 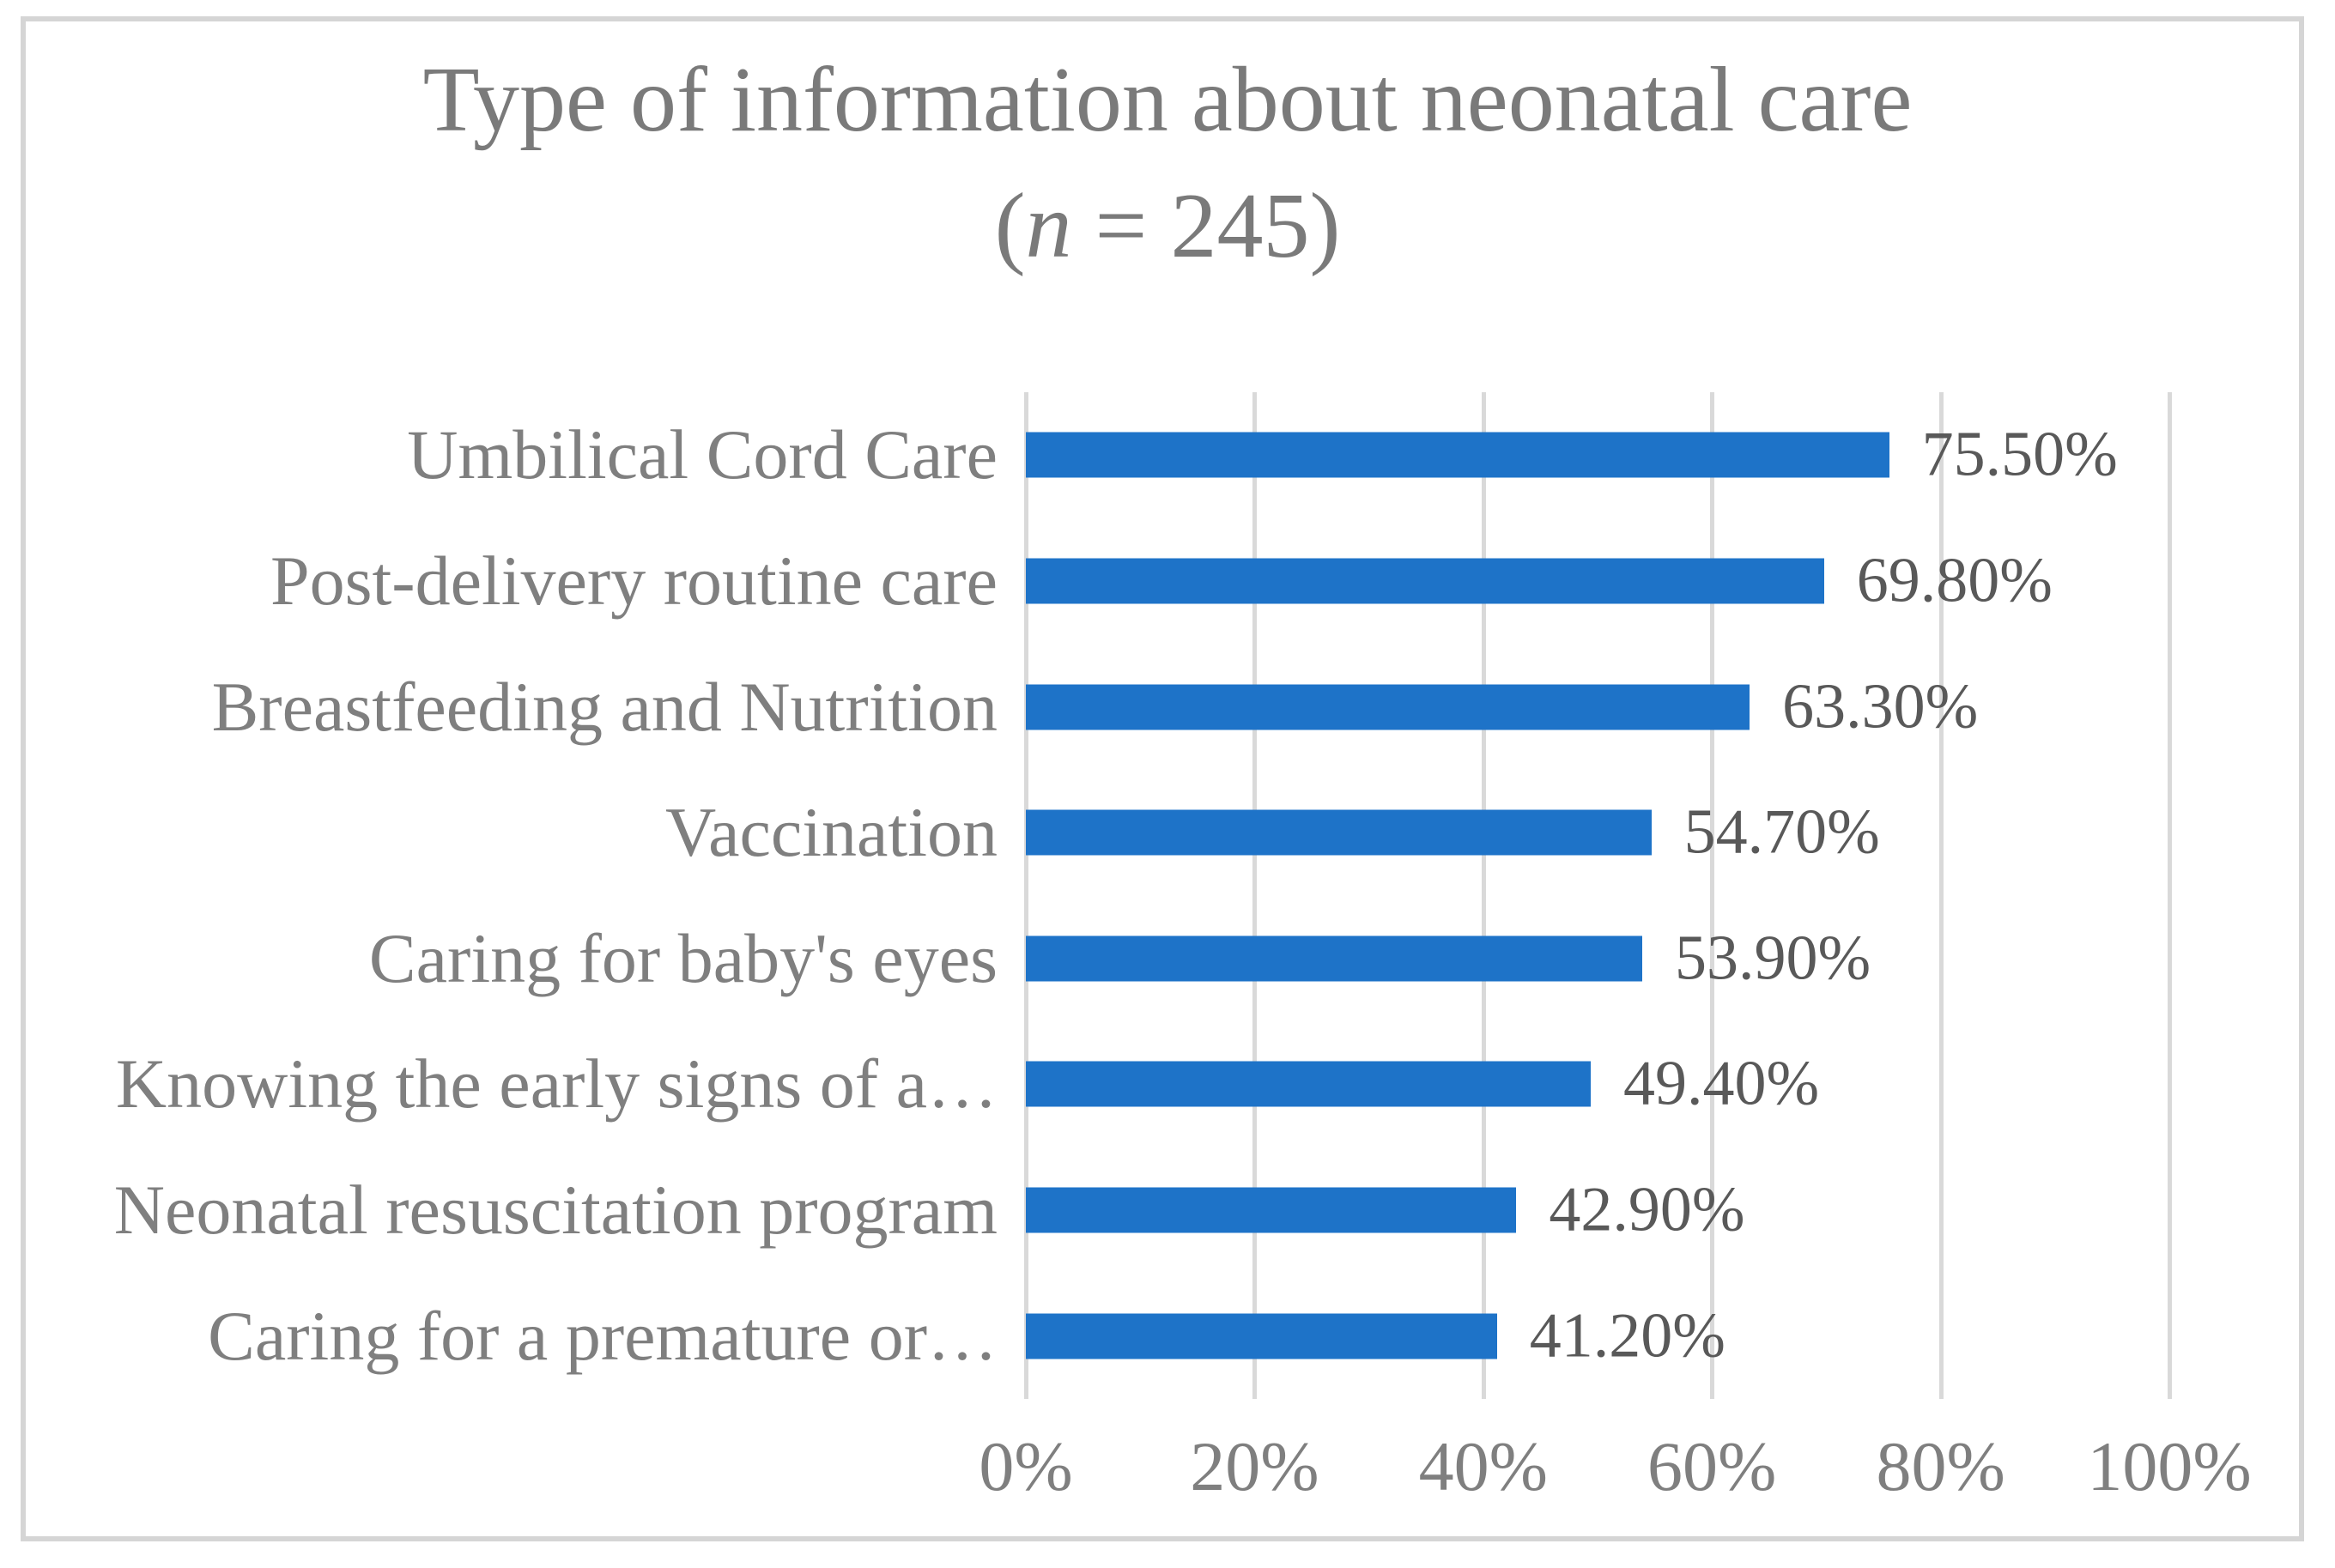 I want to click on title-paren-open: (, so click(x=1010, y=225).